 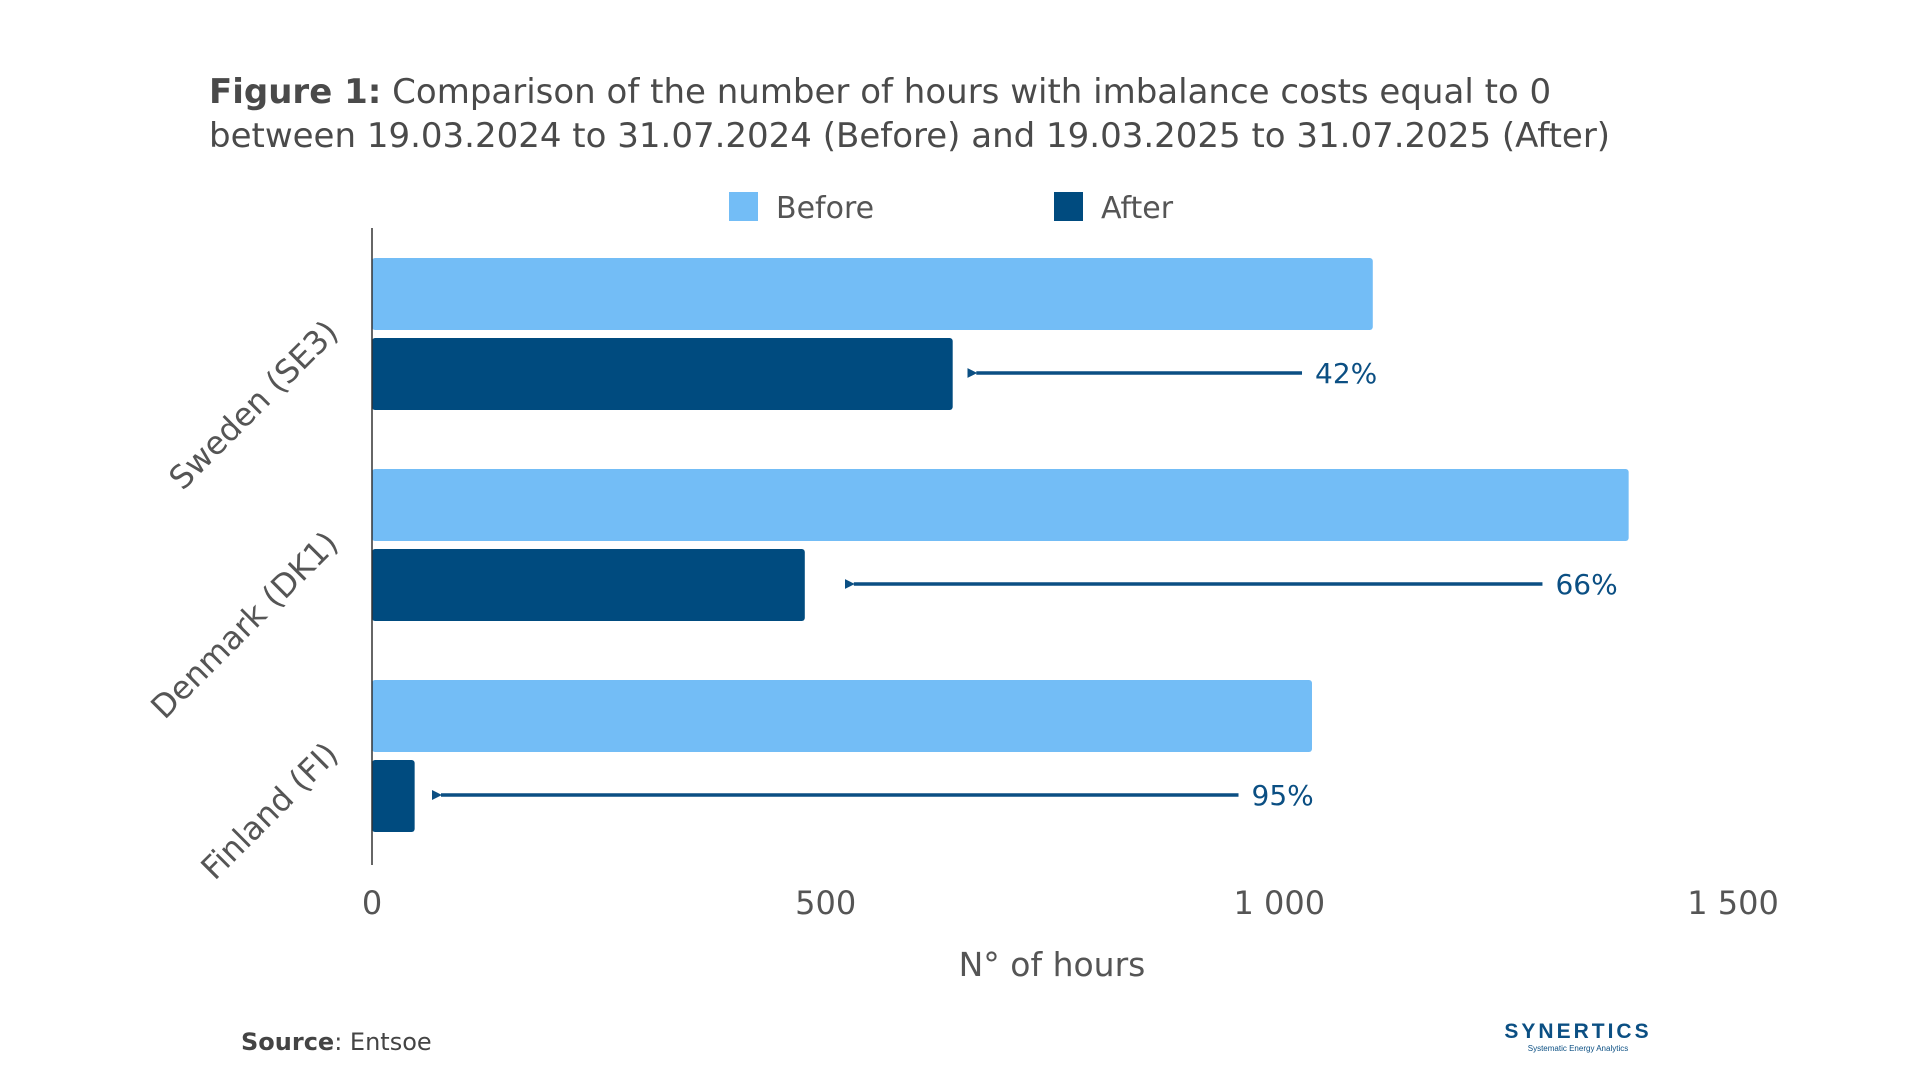 What do you see at coordinates (872, 294) in the screenshot?
I see `bar-sweden-se3-before` at bounding box center [872, 294].